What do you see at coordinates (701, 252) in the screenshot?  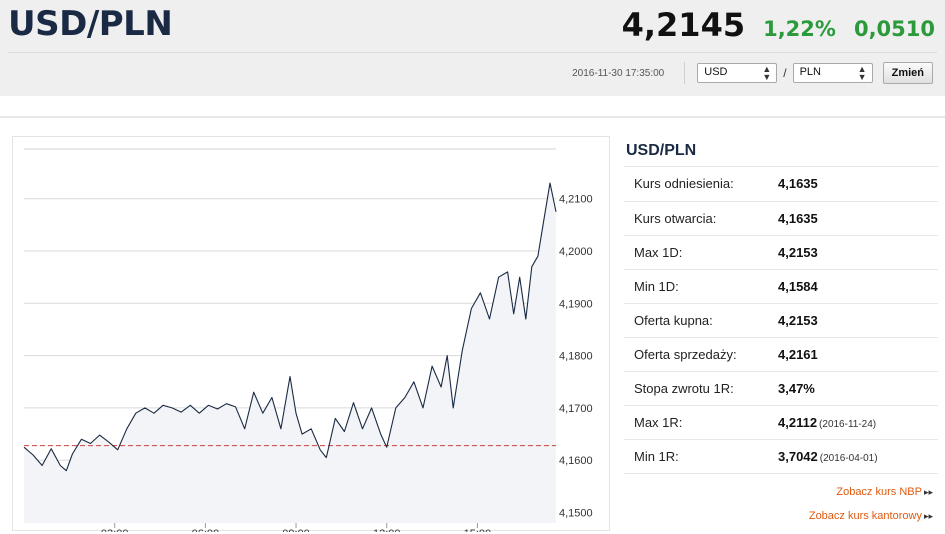 I see `info-label: Max 1D:` at bounding box center [701, 252].